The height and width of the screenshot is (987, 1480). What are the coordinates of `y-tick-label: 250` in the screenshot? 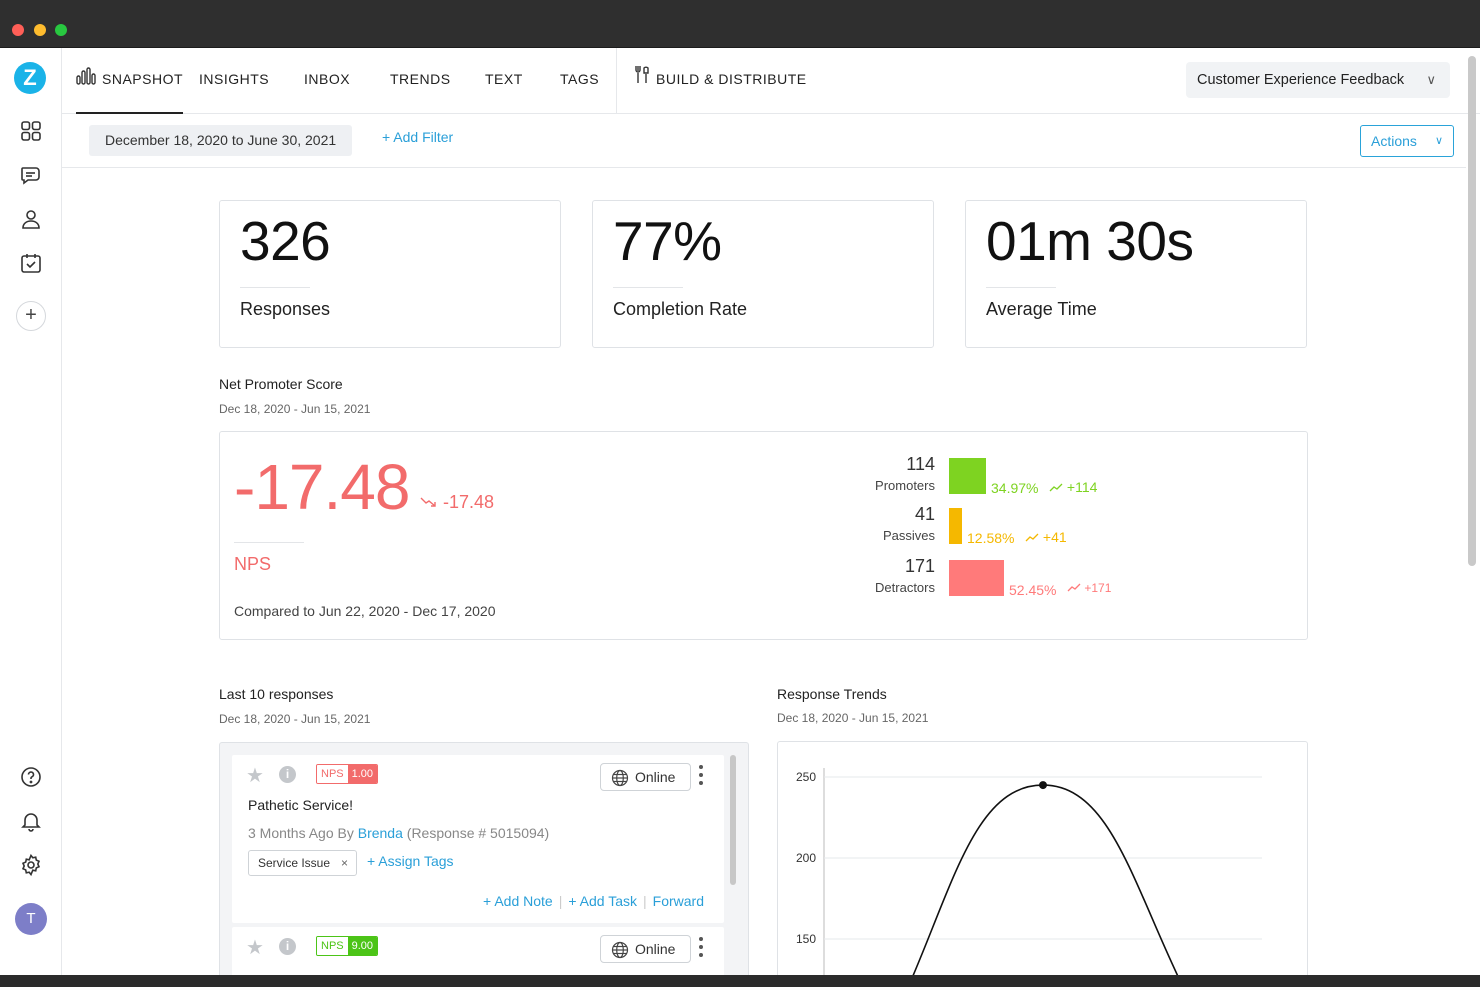 It's located at (806, 777).